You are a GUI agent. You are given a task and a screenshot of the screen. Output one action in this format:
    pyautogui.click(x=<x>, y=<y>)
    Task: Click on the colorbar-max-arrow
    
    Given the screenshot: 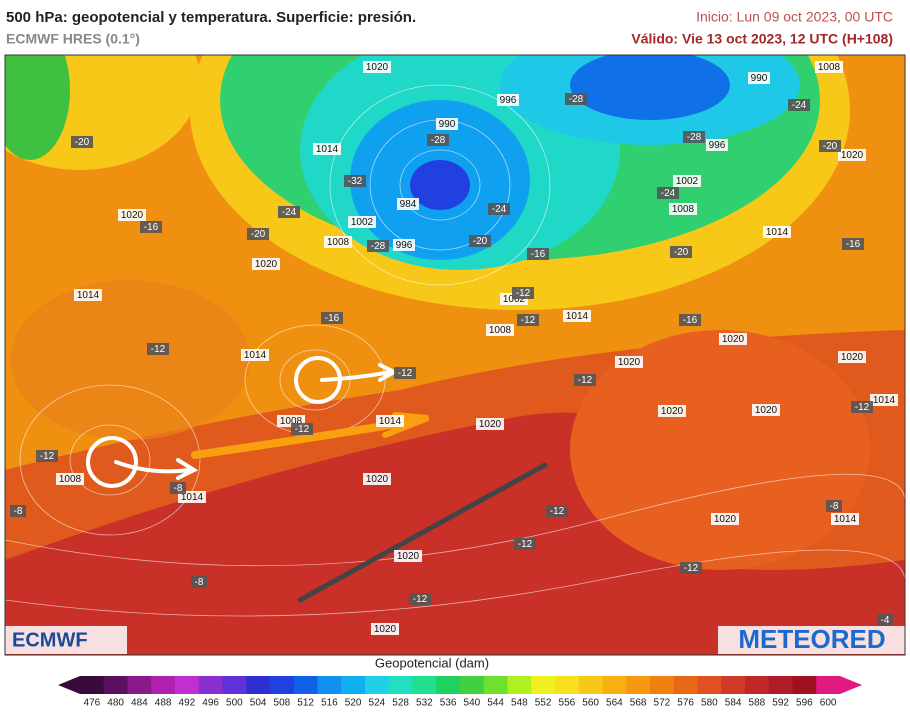 What is the action you would take?
    pyautogui.click(x=851, y=685)
    